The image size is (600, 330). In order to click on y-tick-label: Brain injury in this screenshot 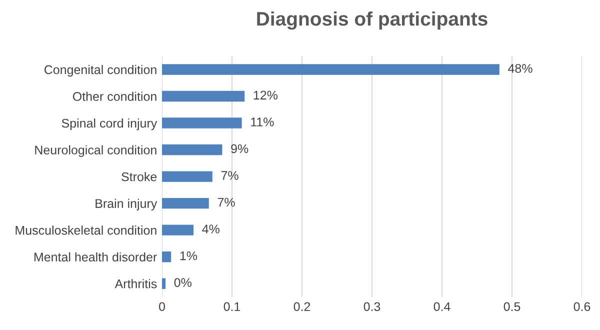, I will do `click(127, 204)`.